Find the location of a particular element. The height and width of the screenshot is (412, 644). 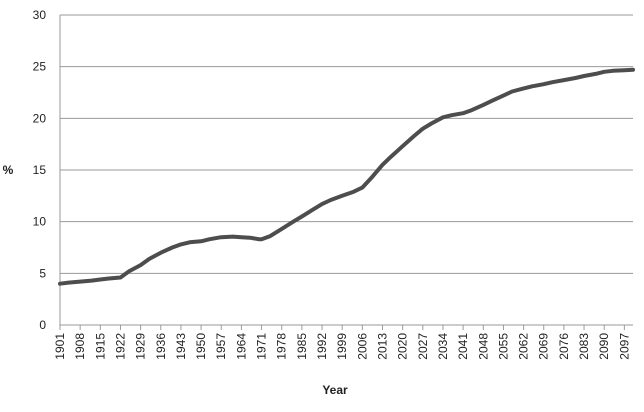

y-tick-label: 30 is located at coordinates (40, 15).